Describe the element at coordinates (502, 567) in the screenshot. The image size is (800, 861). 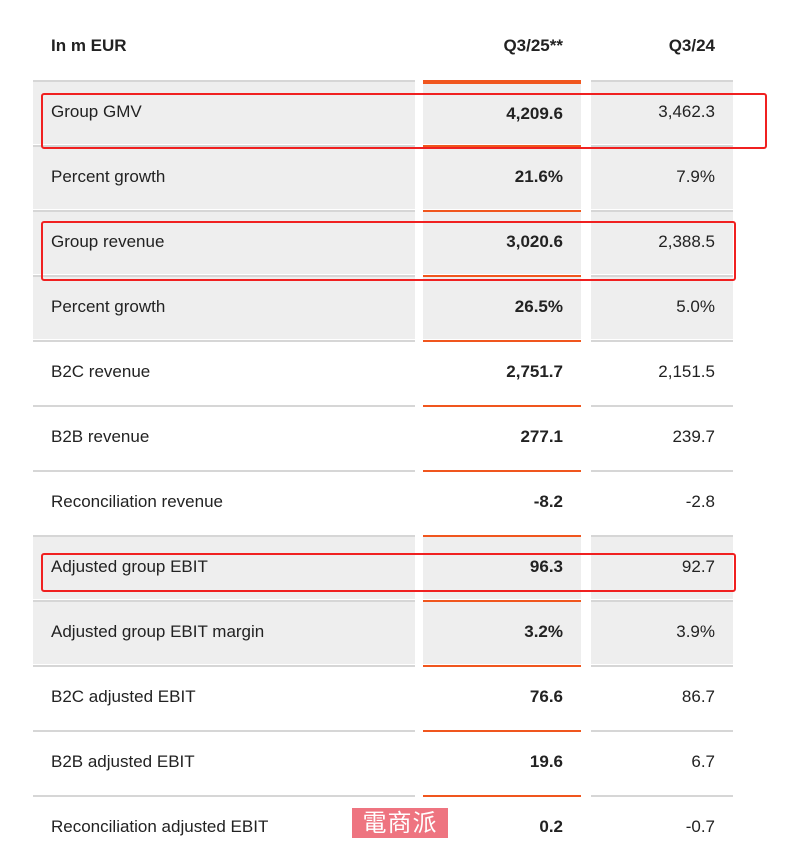
I see `value-q3-25: 96.3` at that location.